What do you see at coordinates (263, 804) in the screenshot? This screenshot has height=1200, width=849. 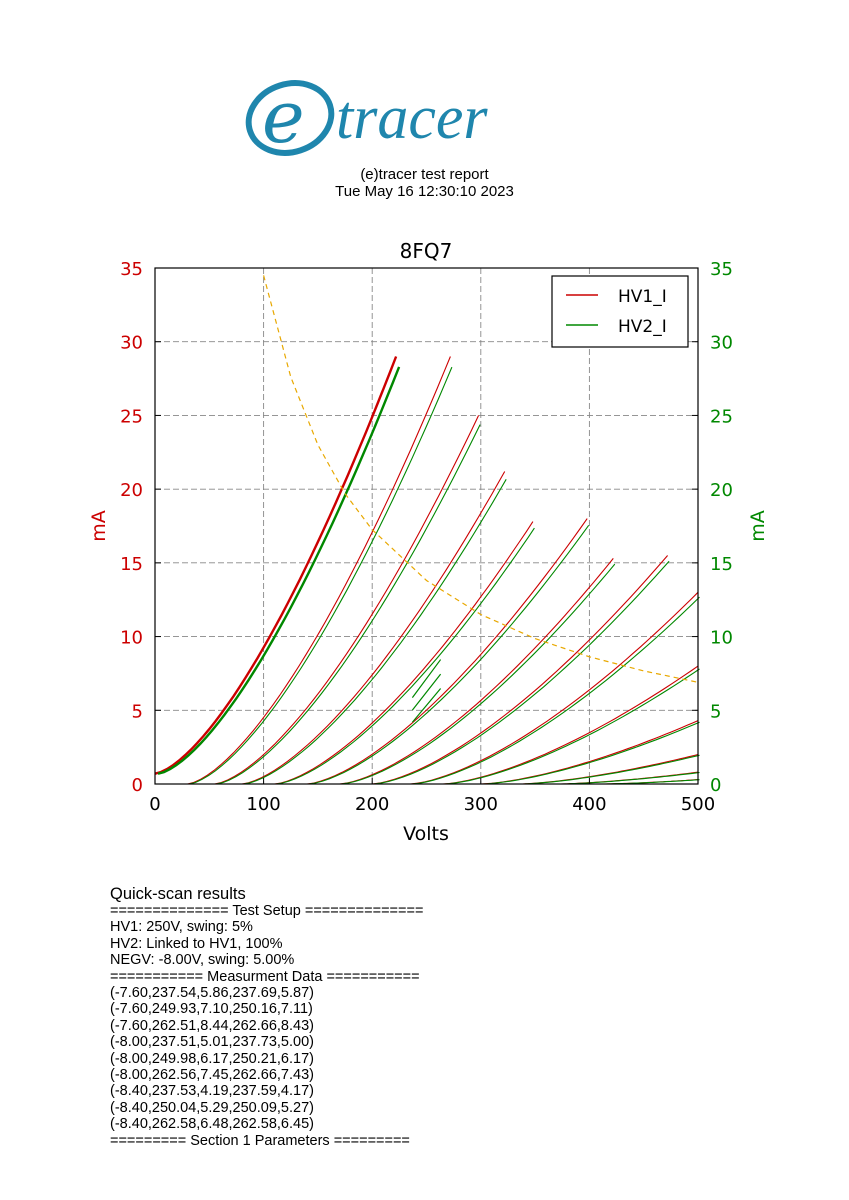 I see `x-tick-label: 100` at bounding box center [263, 804].